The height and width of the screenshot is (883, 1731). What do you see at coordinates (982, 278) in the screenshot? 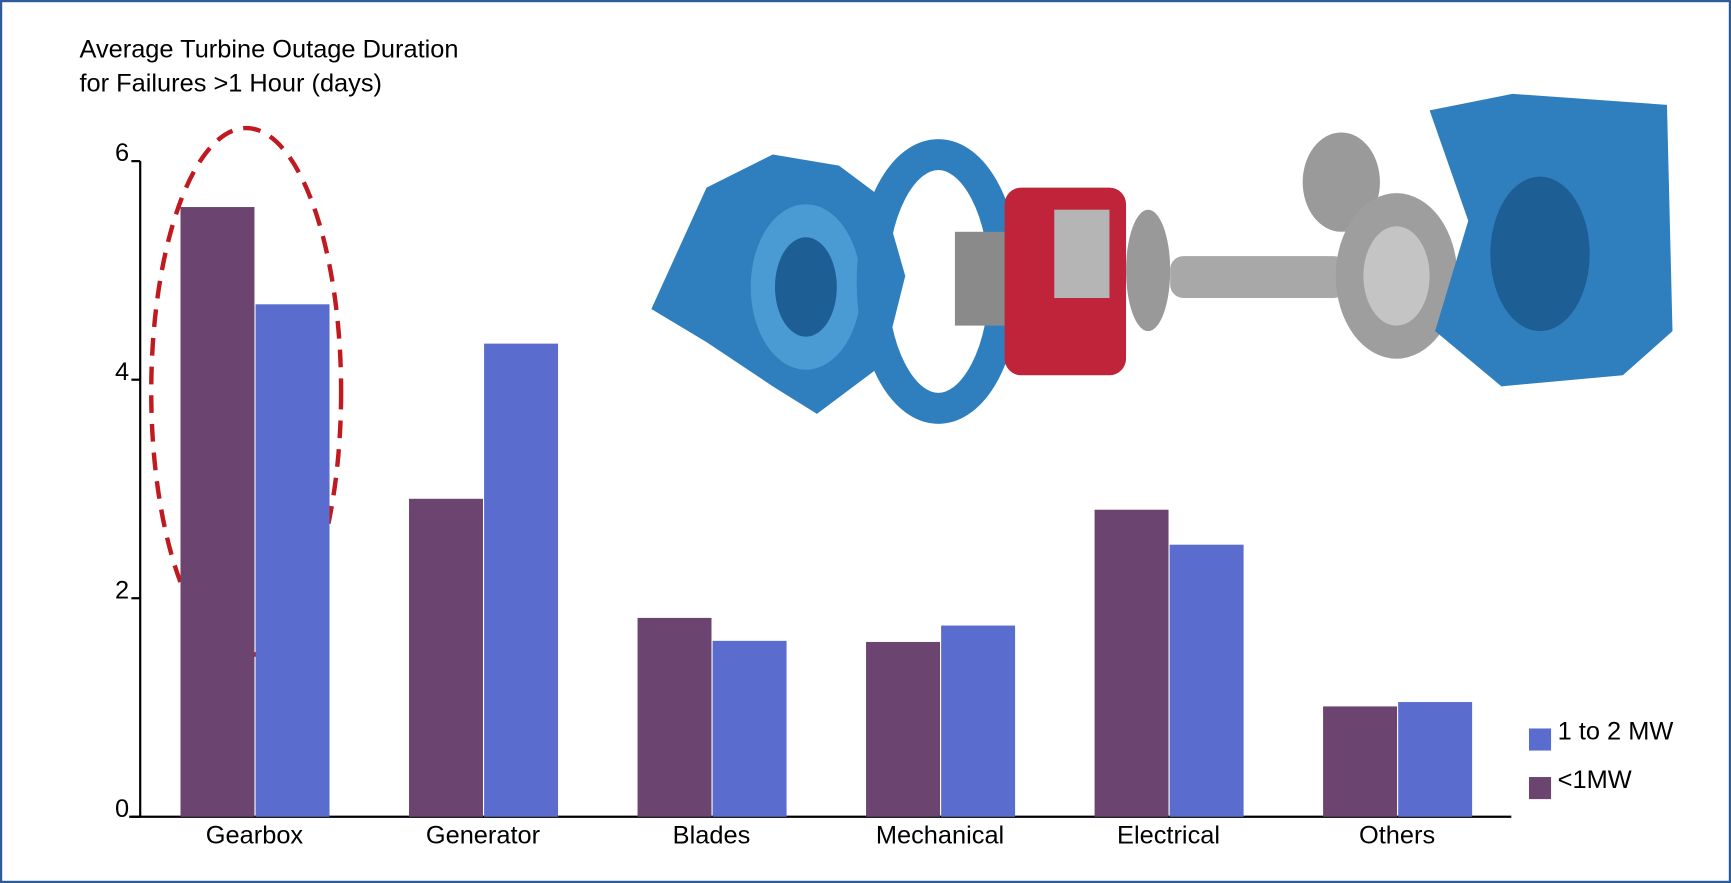
I see `carrier` at bounding box center [982, 278].